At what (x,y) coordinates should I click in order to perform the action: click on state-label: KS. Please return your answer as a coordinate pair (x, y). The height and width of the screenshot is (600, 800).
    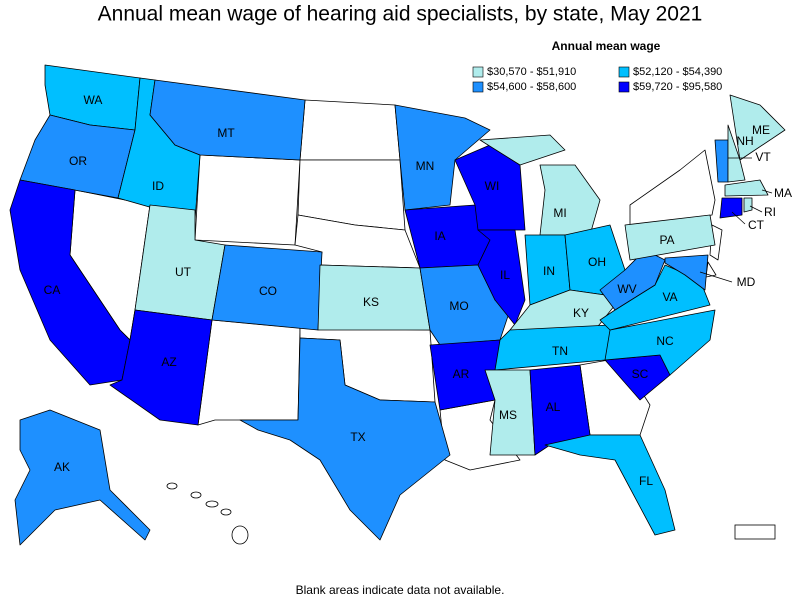
    Looking at the image, I should click on (371, 302).